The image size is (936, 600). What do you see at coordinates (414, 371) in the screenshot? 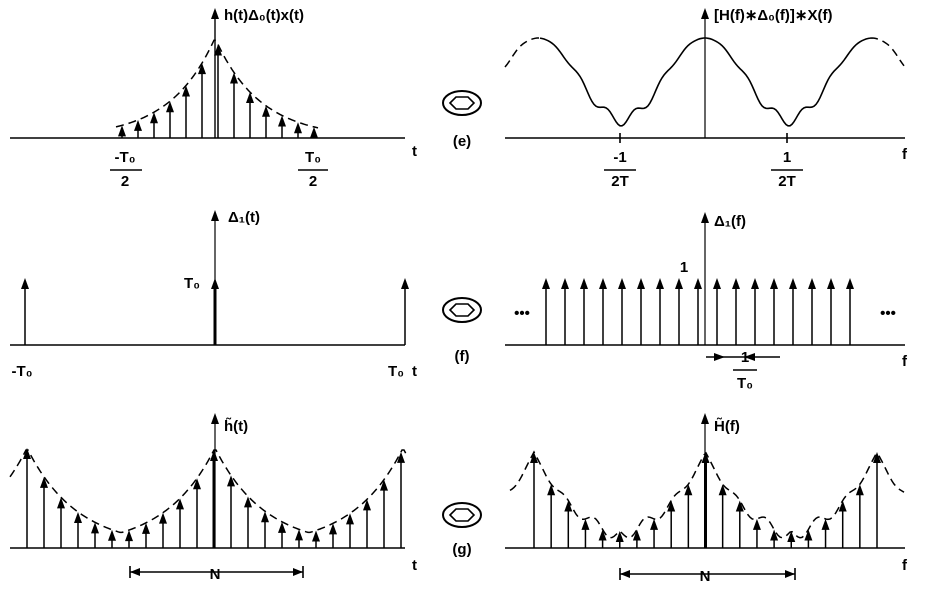
I see `axis-label: t` at bounding box center [414, 371].